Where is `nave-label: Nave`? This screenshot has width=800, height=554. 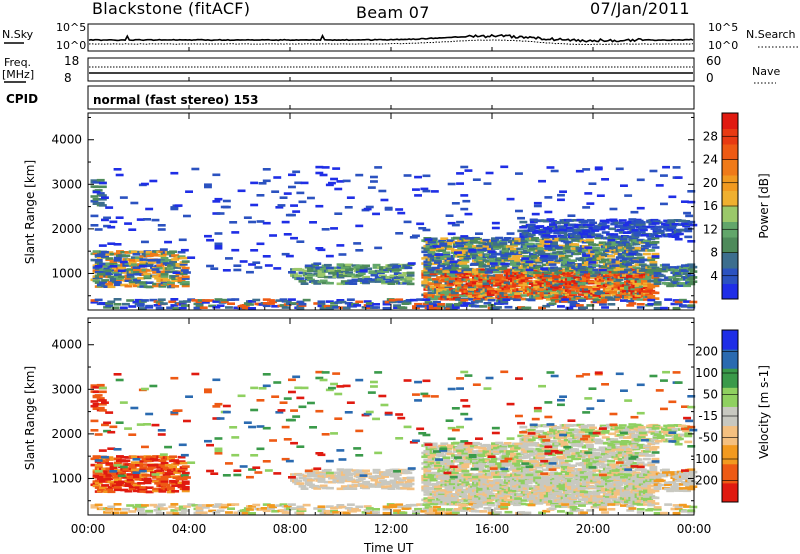 nave-label: Nave is located at coordinates (766, 71).